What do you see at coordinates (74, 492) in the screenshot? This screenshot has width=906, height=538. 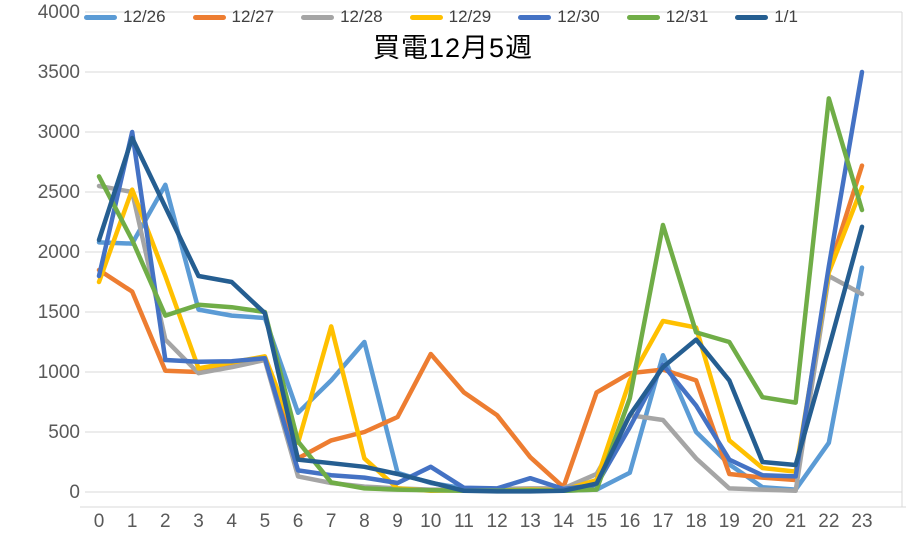 I see `y-tick-label-0: 0` at bounding box center [74, 492].